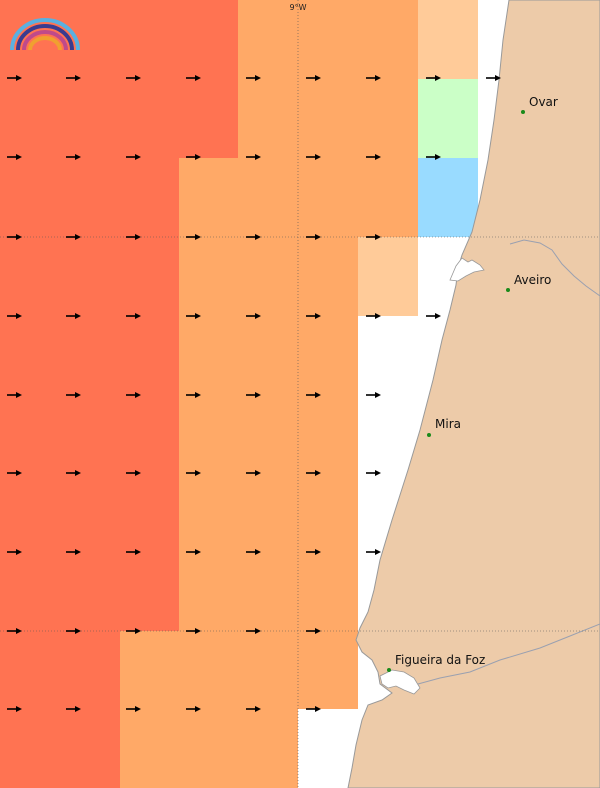 The height and width of the screenshot is (788, 600). Describe the element at coordinates (448, 424) in the screenshot. I see `city-label-mira: Mira` at that location.